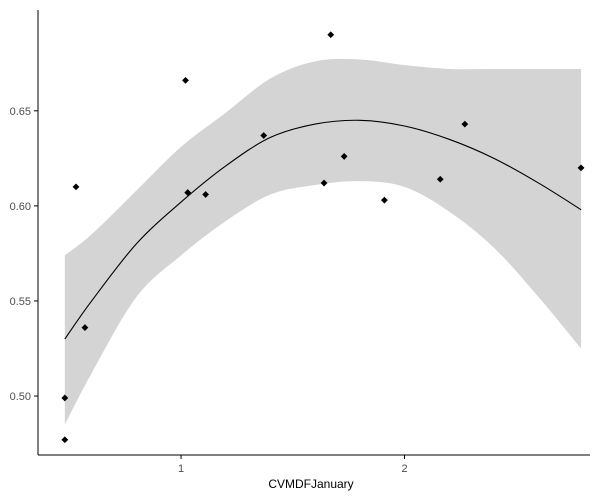 This screenshot has width=600, height=500. What do you see at coordinates (20, 207) in the screenshot?
I see `y-tick-label: 0.60` at bounding box center [20, 207].